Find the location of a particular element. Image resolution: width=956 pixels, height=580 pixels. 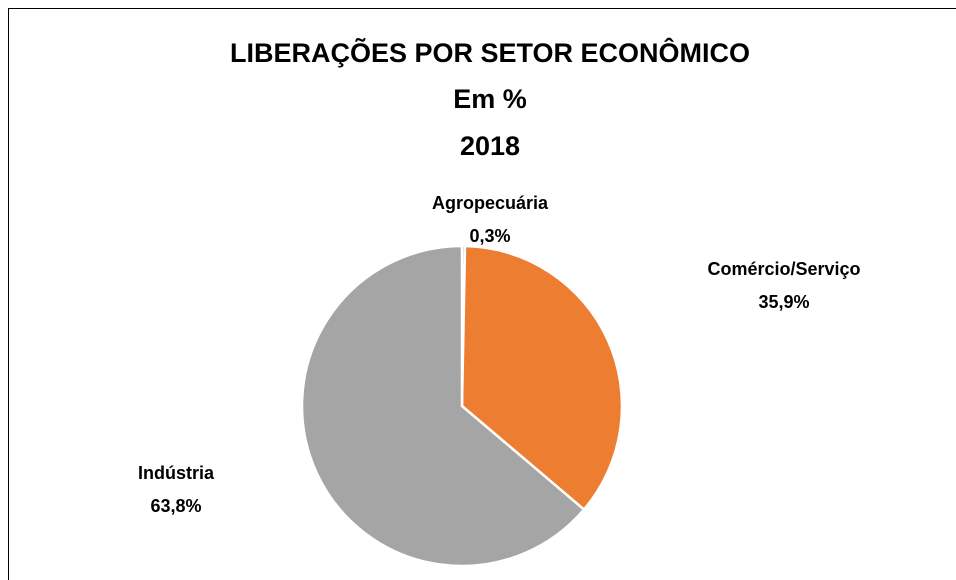

slice-category-label: Comércio/Serviço is located at coordinates (783, 269).